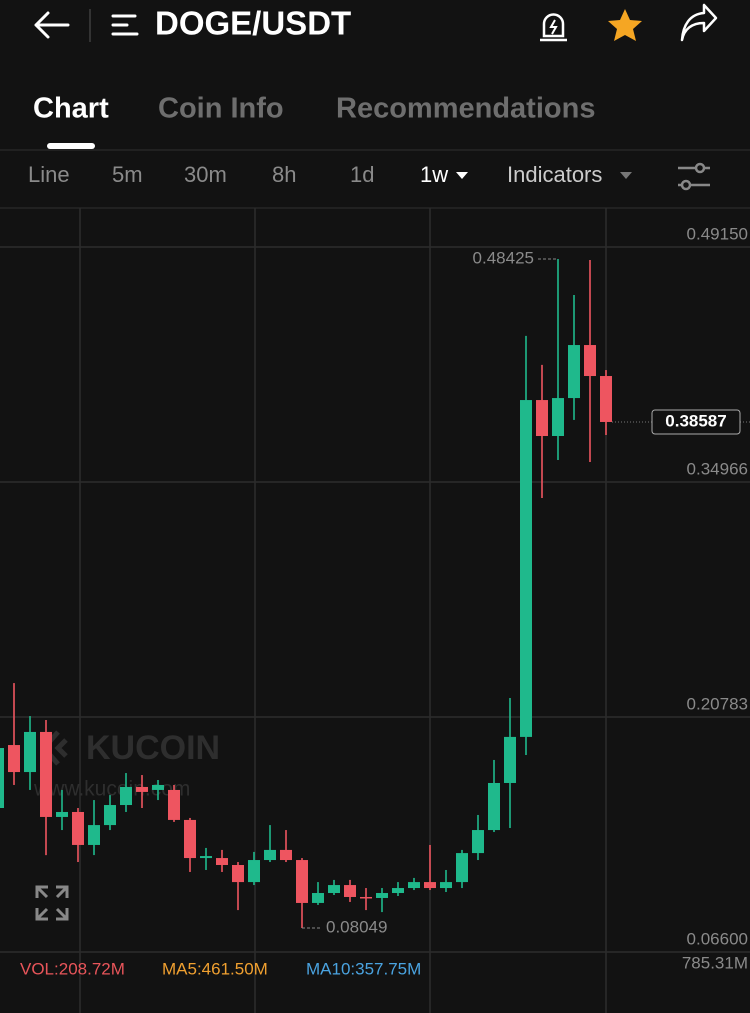 Image resolution: width=750 pixels, height=1013 pixels. What do you see at coordinates (125, 25) in the screenshot?
I see `menu-button` at bounding box center [125, 25].